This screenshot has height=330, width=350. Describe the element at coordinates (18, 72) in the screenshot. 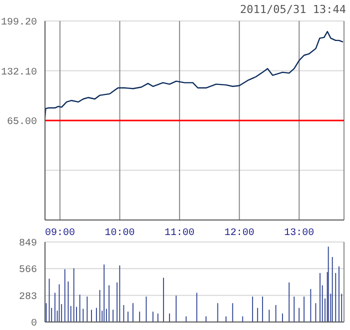

I see `y-tick-label: 132.10` at that location.